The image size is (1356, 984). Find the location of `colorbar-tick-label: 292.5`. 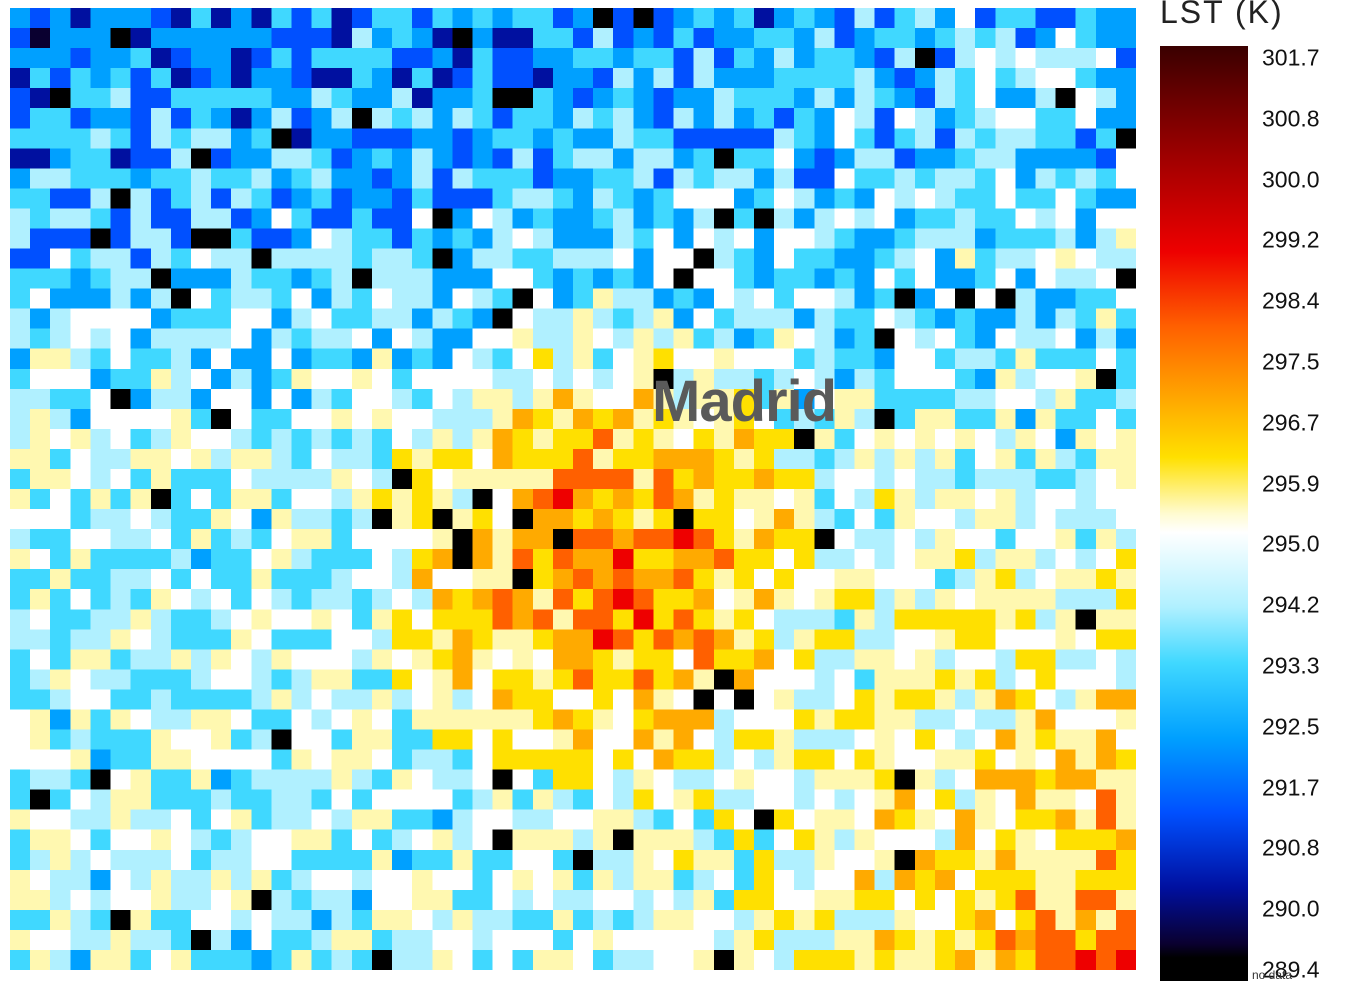

colorbar-tick-label: 292.5 is located at coordinates (1291, 726).